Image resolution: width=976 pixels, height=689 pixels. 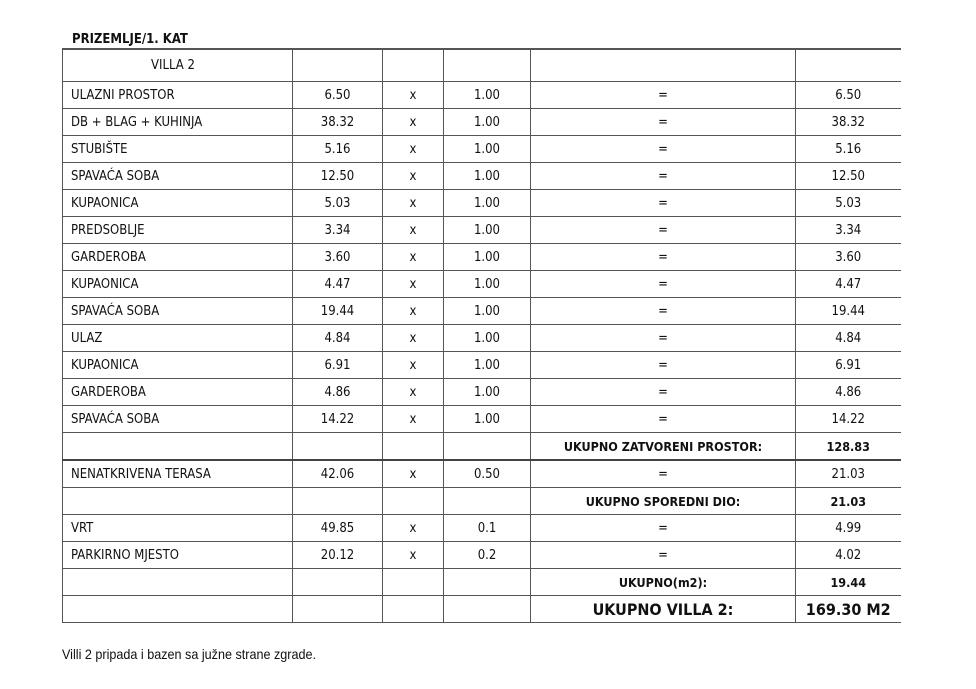 I want to click on area: 20.12, so click(x=337, y=555).